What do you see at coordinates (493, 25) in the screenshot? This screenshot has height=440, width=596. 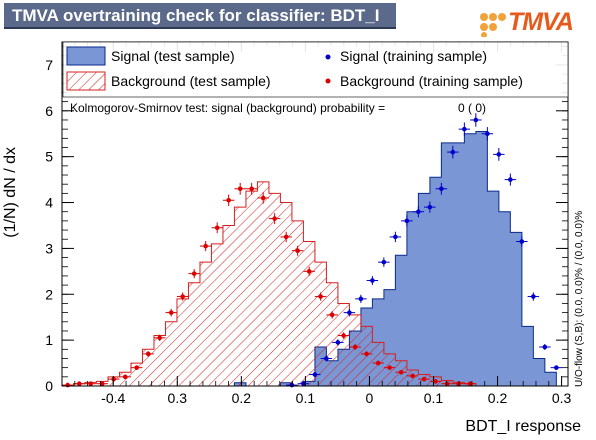 I see `logo-dots-icon` at bounding box center [493, 25].